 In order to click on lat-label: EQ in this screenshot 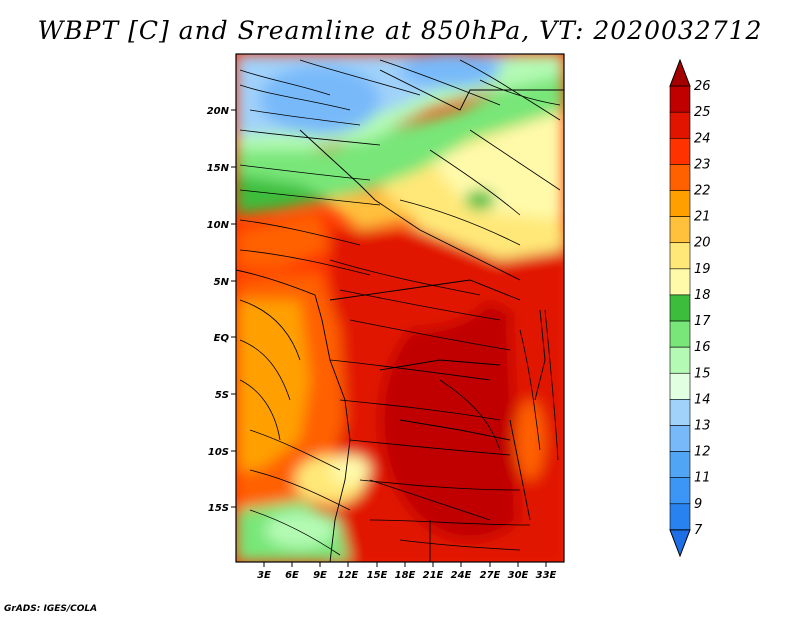, I will do `click(222, 338)`.